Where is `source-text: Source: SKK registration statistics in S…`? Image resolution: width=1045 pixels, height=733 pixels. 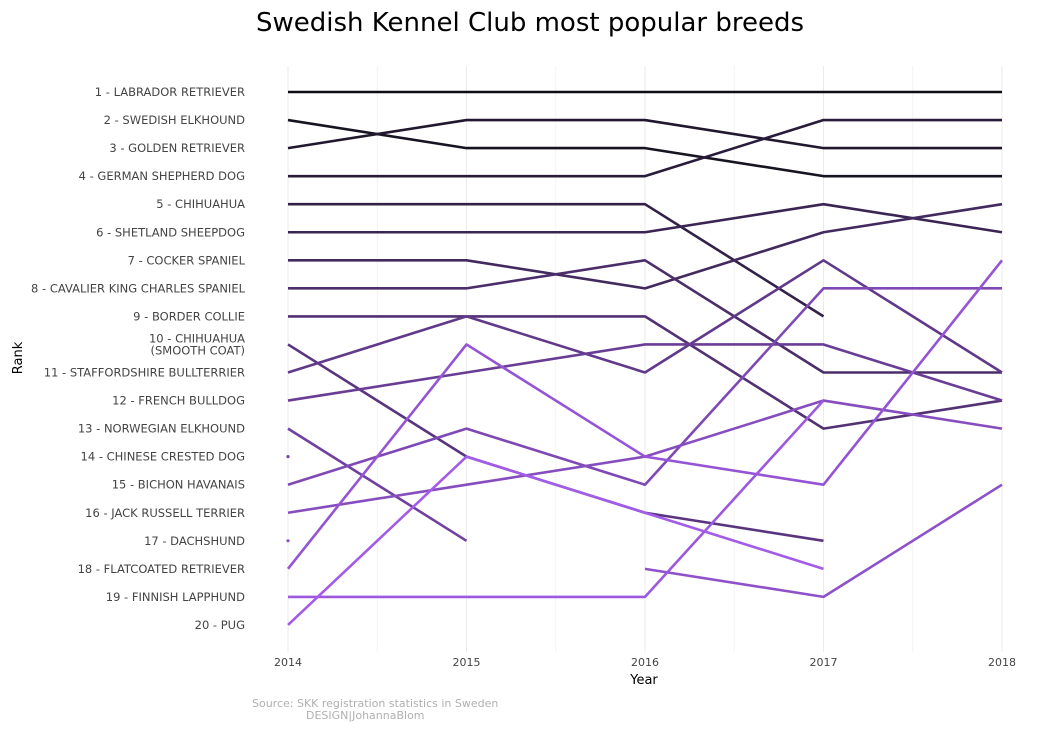 source-text: Source: SKK registration statistics in S… is located at coordinates (375, 703).